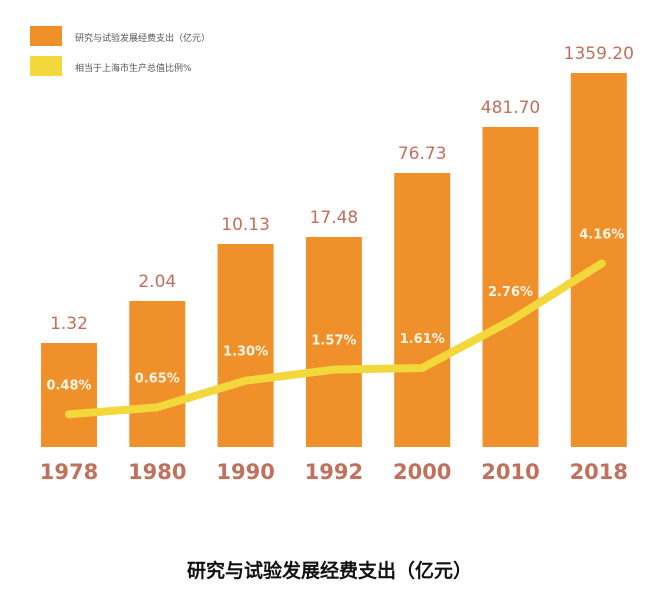  Describe the element at coordinates (68, 385) in the screenshot. I see `line-point-label: 0.48%` at that location.